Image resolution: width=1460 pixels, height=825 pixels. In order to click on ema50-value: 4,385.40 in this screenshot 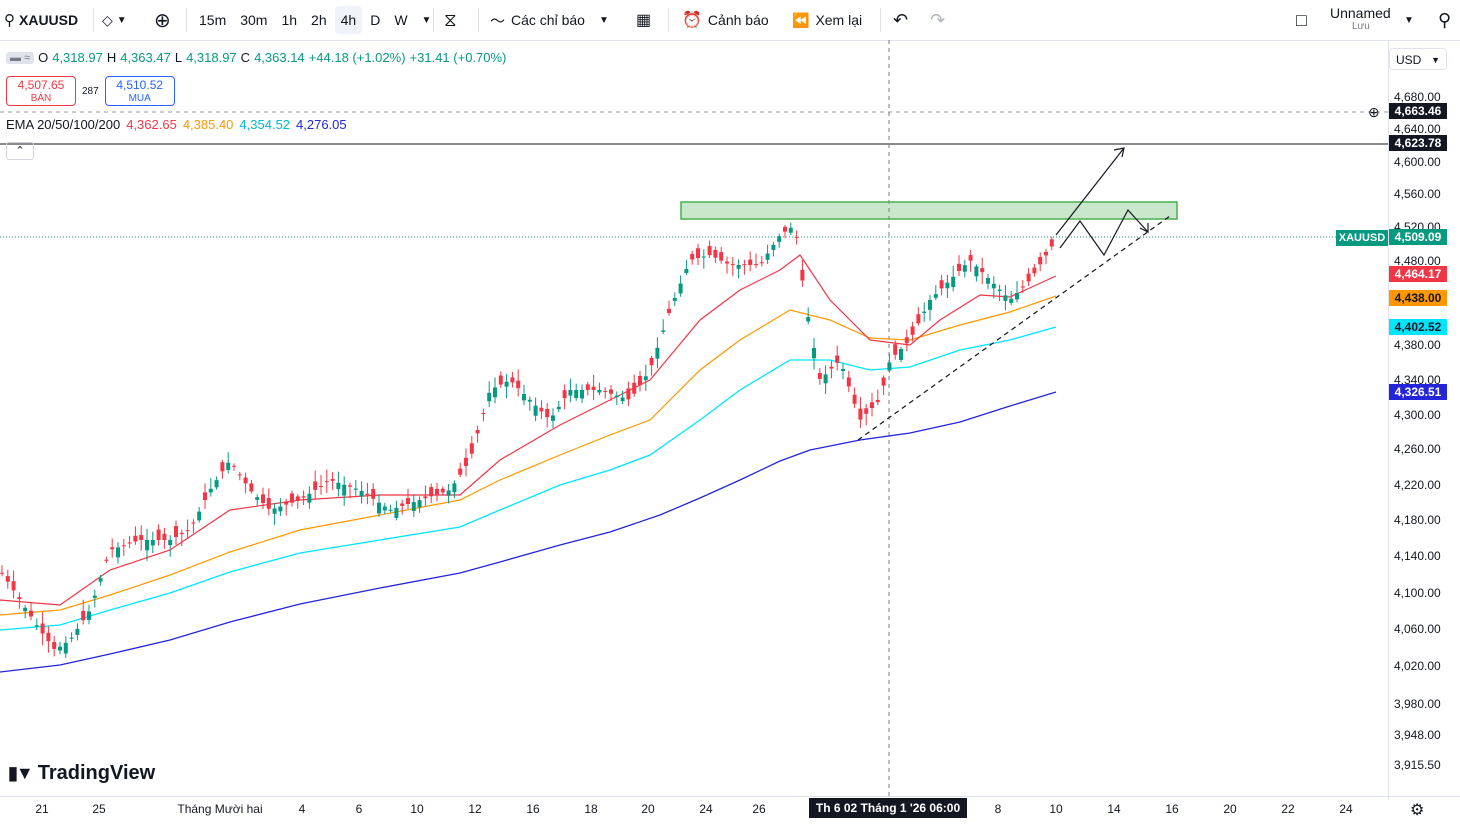, I will do `click(208, 124)`.